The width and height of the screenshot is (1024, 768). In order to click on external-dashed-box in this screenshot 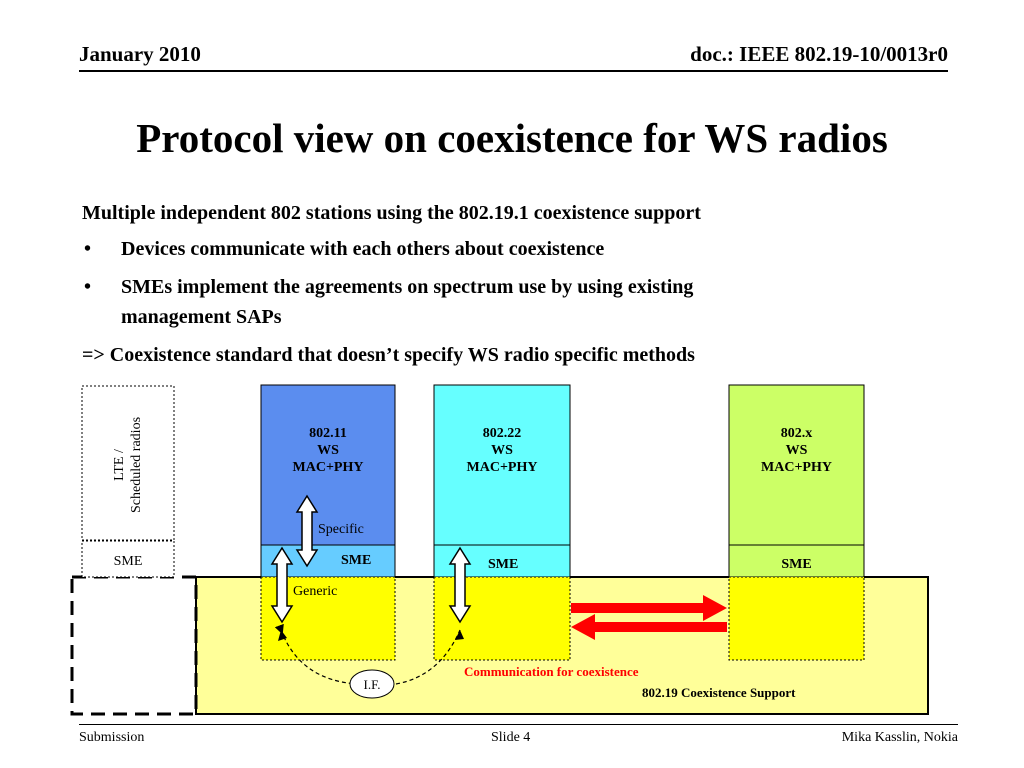, I will do `click(134, 645)`.